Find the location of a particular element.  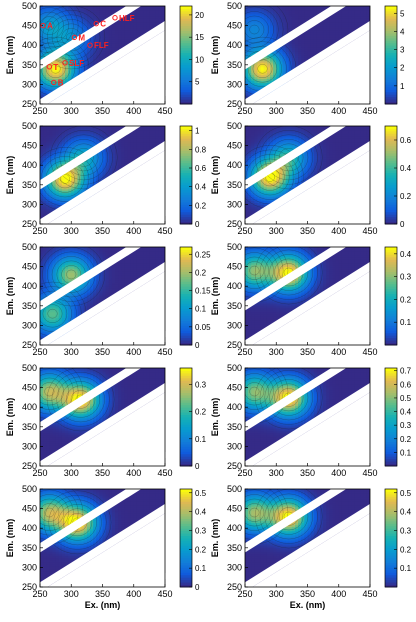

svg-text: HLF is located at coordinates (127, 18).